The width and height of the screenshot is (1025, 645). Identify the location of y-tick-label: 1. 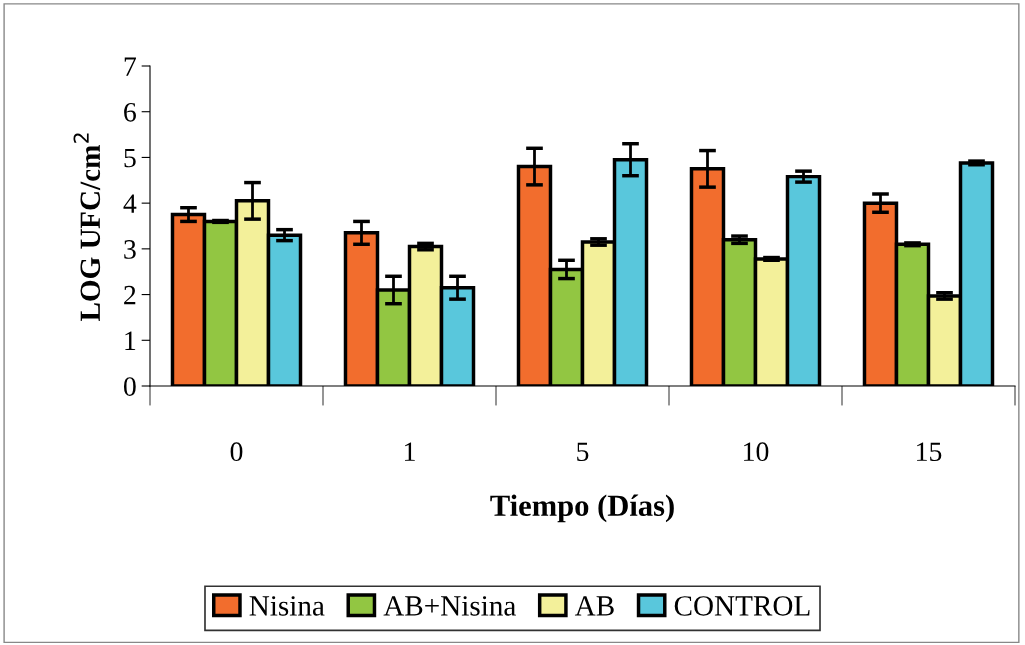
(130, 340).